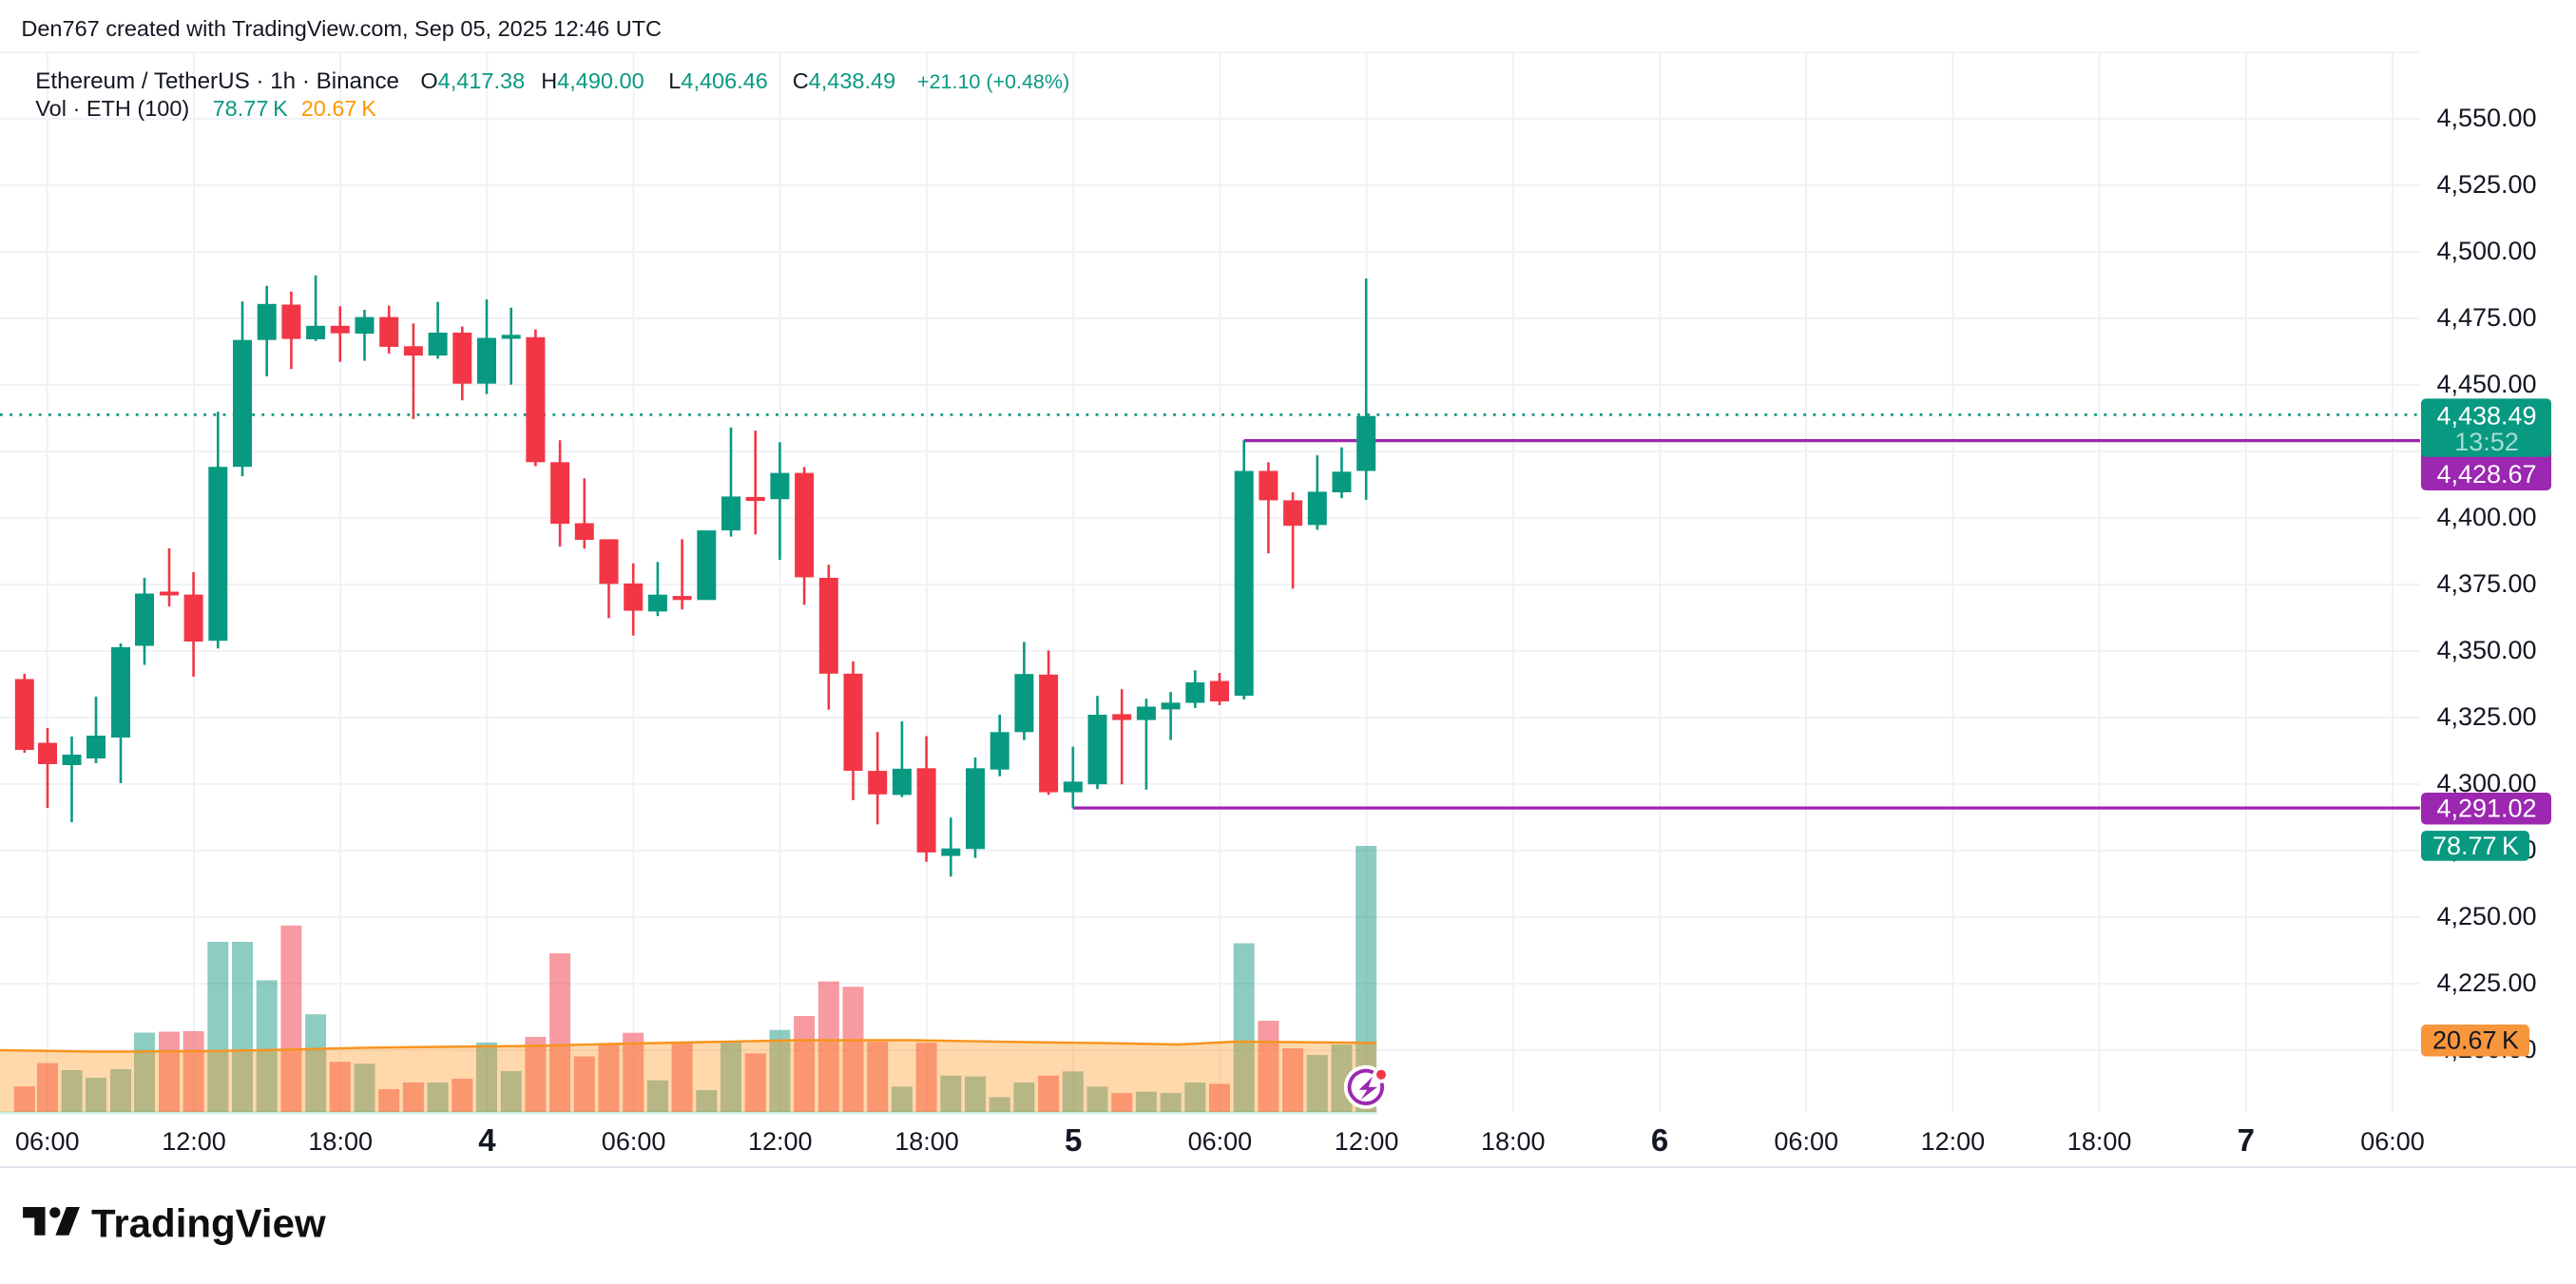 This screenshot has width=2576, height=1284. Describe the element at coordinates (208, 1223) in the screenshot. I see `svg-text: TradingView` at that location.